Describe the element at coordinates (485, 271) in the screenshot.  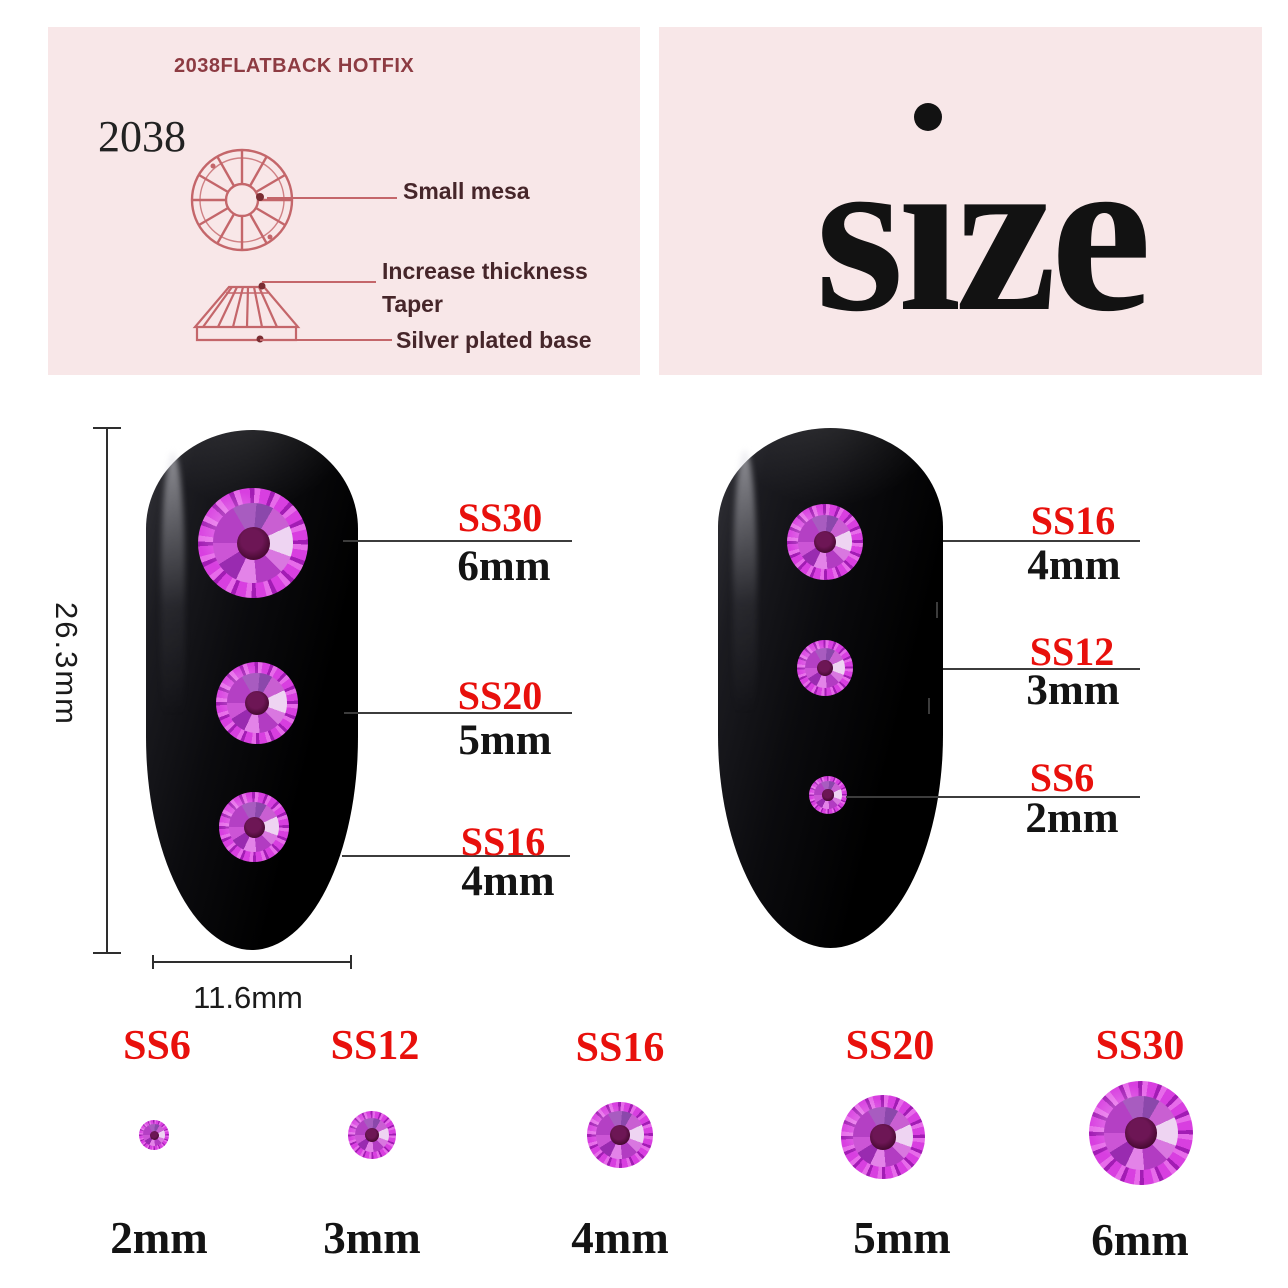
I see `label-increase-thickness: Increase thickness` at that location.